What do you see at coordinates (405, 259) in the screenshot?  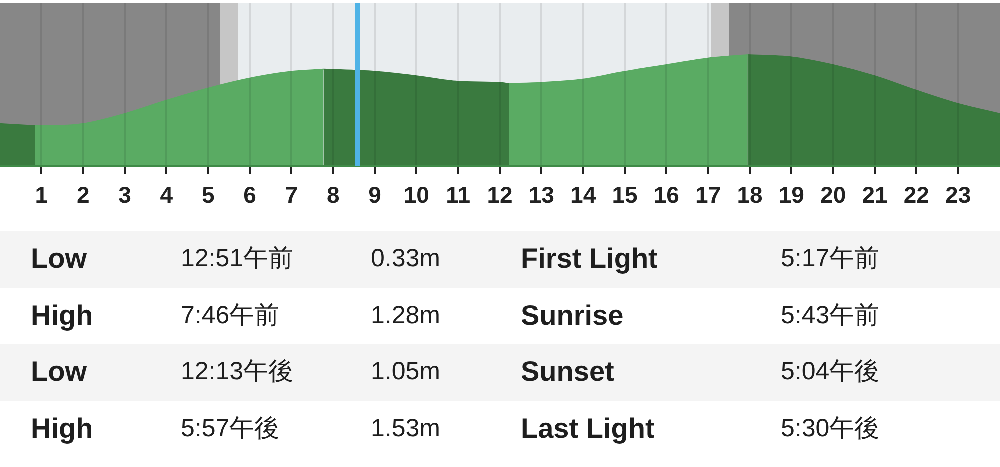 I see `text: 0.33m` at bounding box center [405, 259].